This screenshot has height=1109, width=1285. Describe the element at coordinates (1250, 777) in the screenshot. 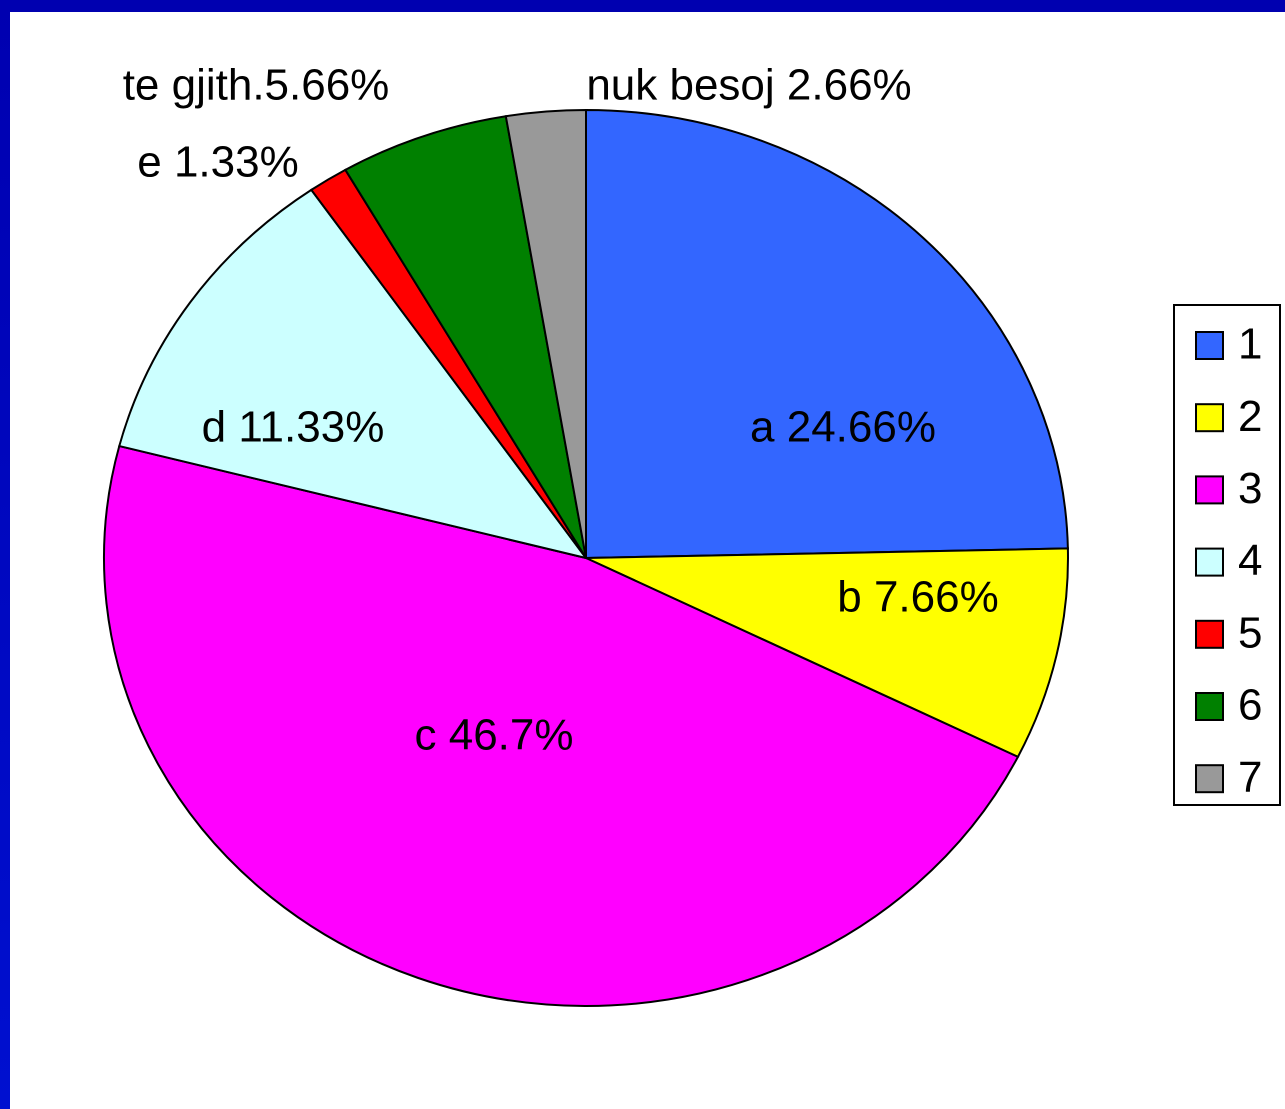

I see `legend-label: 7` at that location.